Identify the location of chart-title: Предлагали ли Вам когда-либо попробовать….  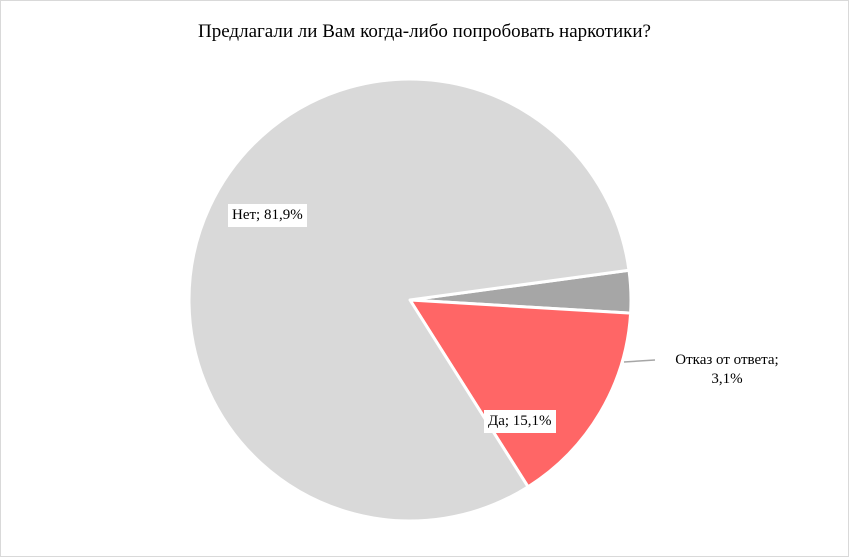
(424, 31).